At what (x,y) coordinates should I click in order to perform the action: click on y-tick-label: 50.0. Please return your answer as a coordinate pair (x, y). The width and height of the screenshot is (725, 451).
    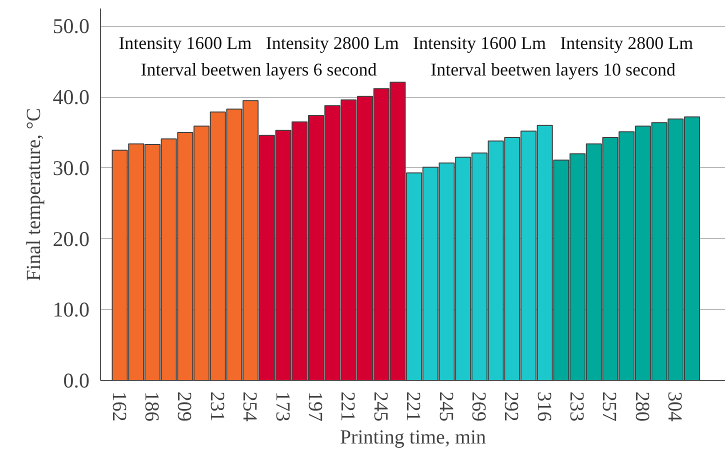
    Looking at the image, I should click on (71, 26).